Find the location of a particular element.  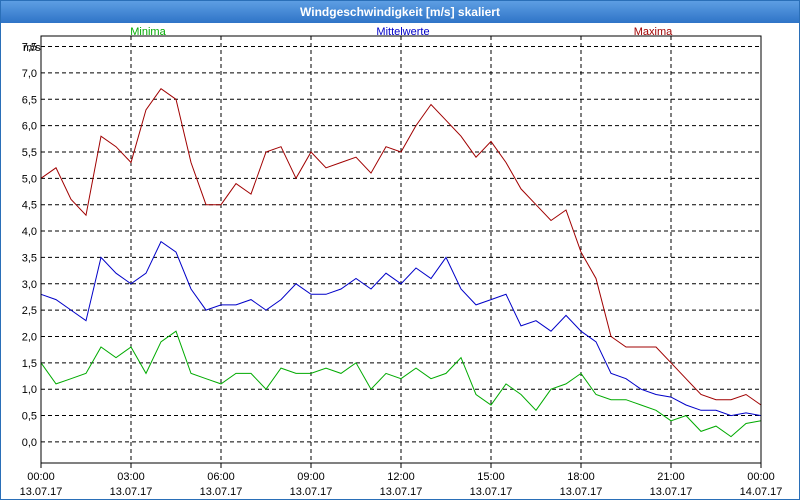

x-tick-time: 06:00 is located at coordinates (221, 477).